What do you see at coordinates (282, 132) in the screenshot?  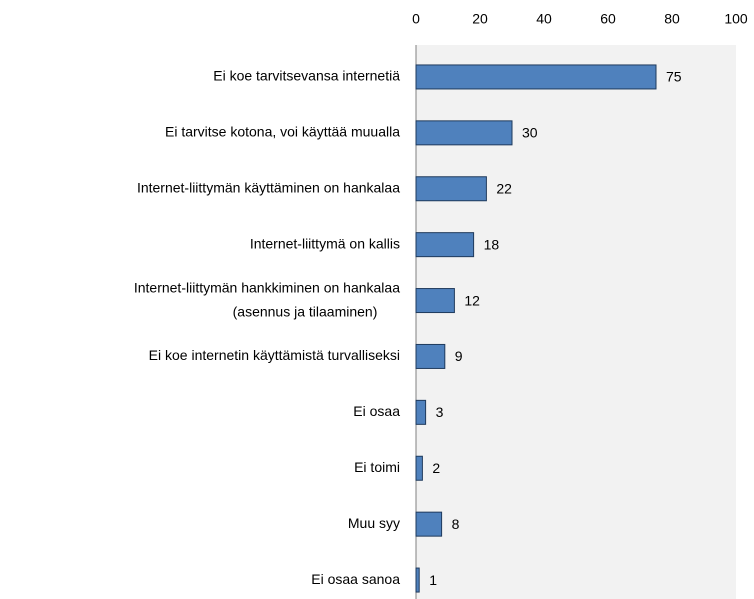 I see `category-label: Ei tarvitse kotona, voi käyttää muualla` at bounding box center [282, 132].